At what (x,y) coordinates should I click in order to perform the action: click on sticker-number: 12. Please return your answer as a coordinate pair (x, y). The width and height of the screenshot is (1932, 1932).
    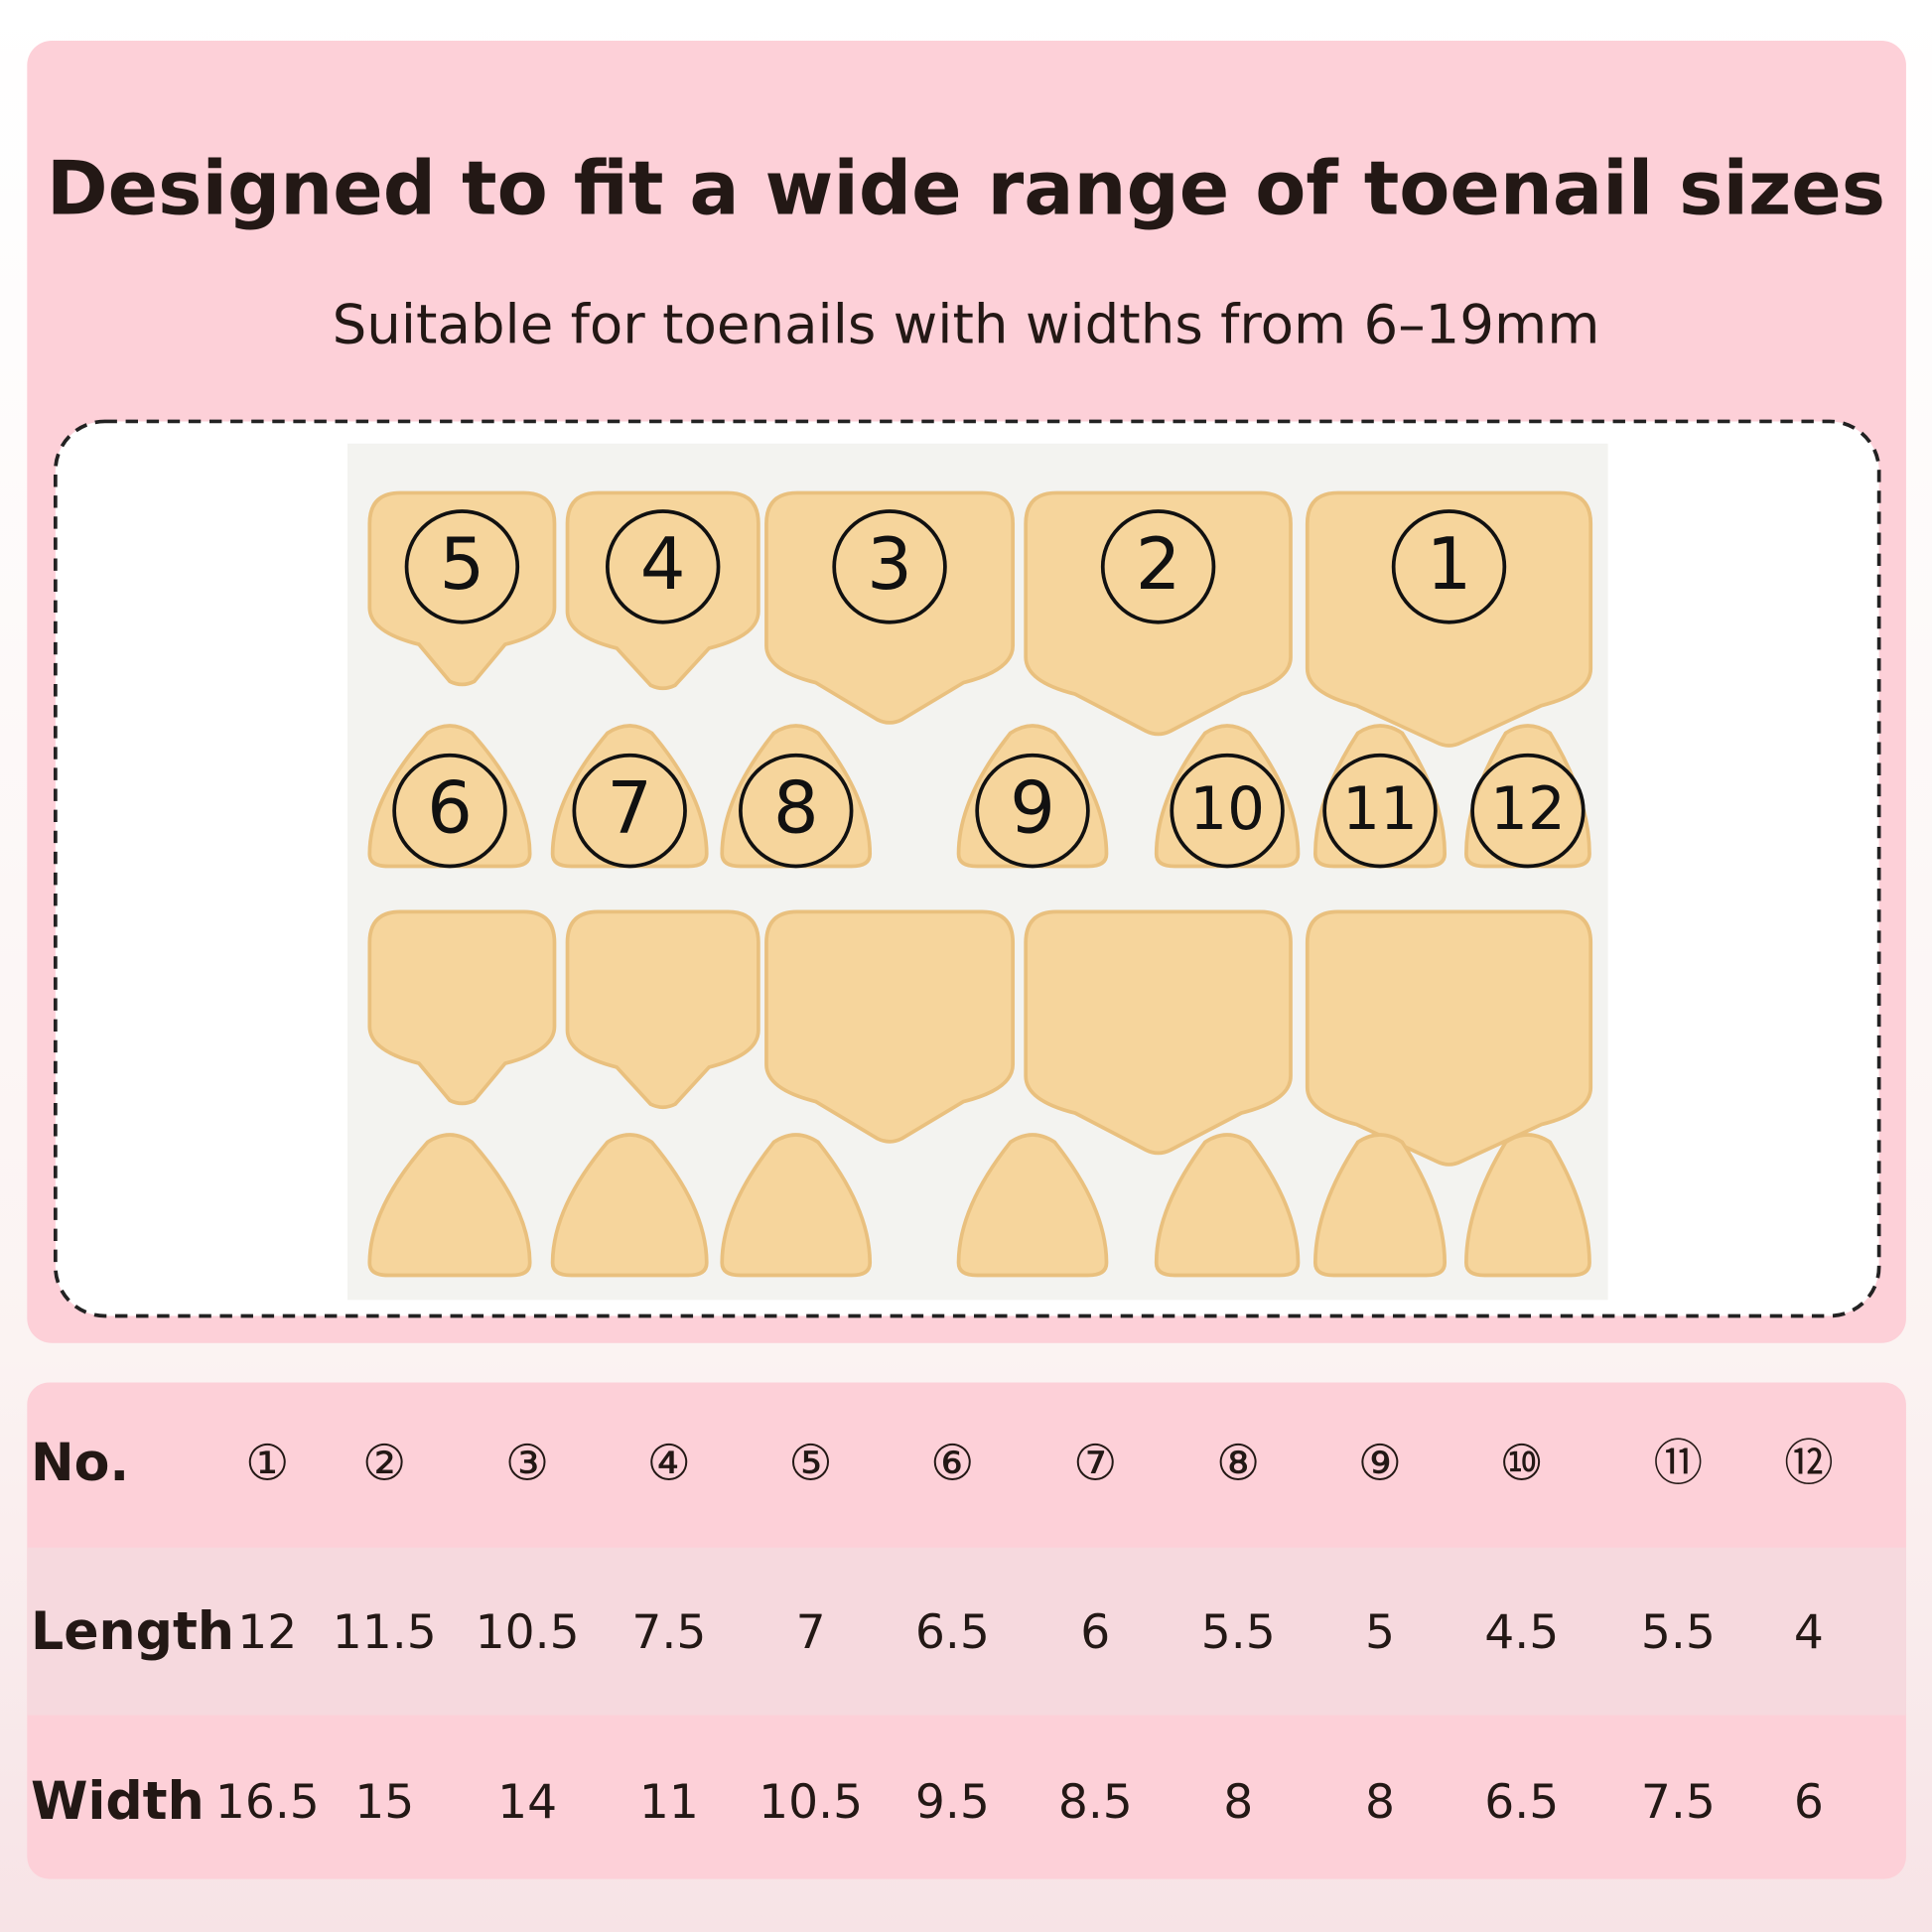
    Looking at the image, I should click on (1528, 809).